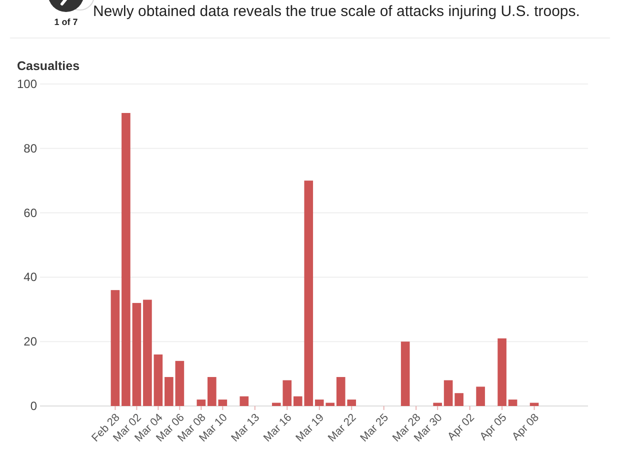 The width and height of the screenshot is (620, 460). Describe the element at coordinates (31, 277) in the screenshot. I see `y-tick-label: 40` at that location.